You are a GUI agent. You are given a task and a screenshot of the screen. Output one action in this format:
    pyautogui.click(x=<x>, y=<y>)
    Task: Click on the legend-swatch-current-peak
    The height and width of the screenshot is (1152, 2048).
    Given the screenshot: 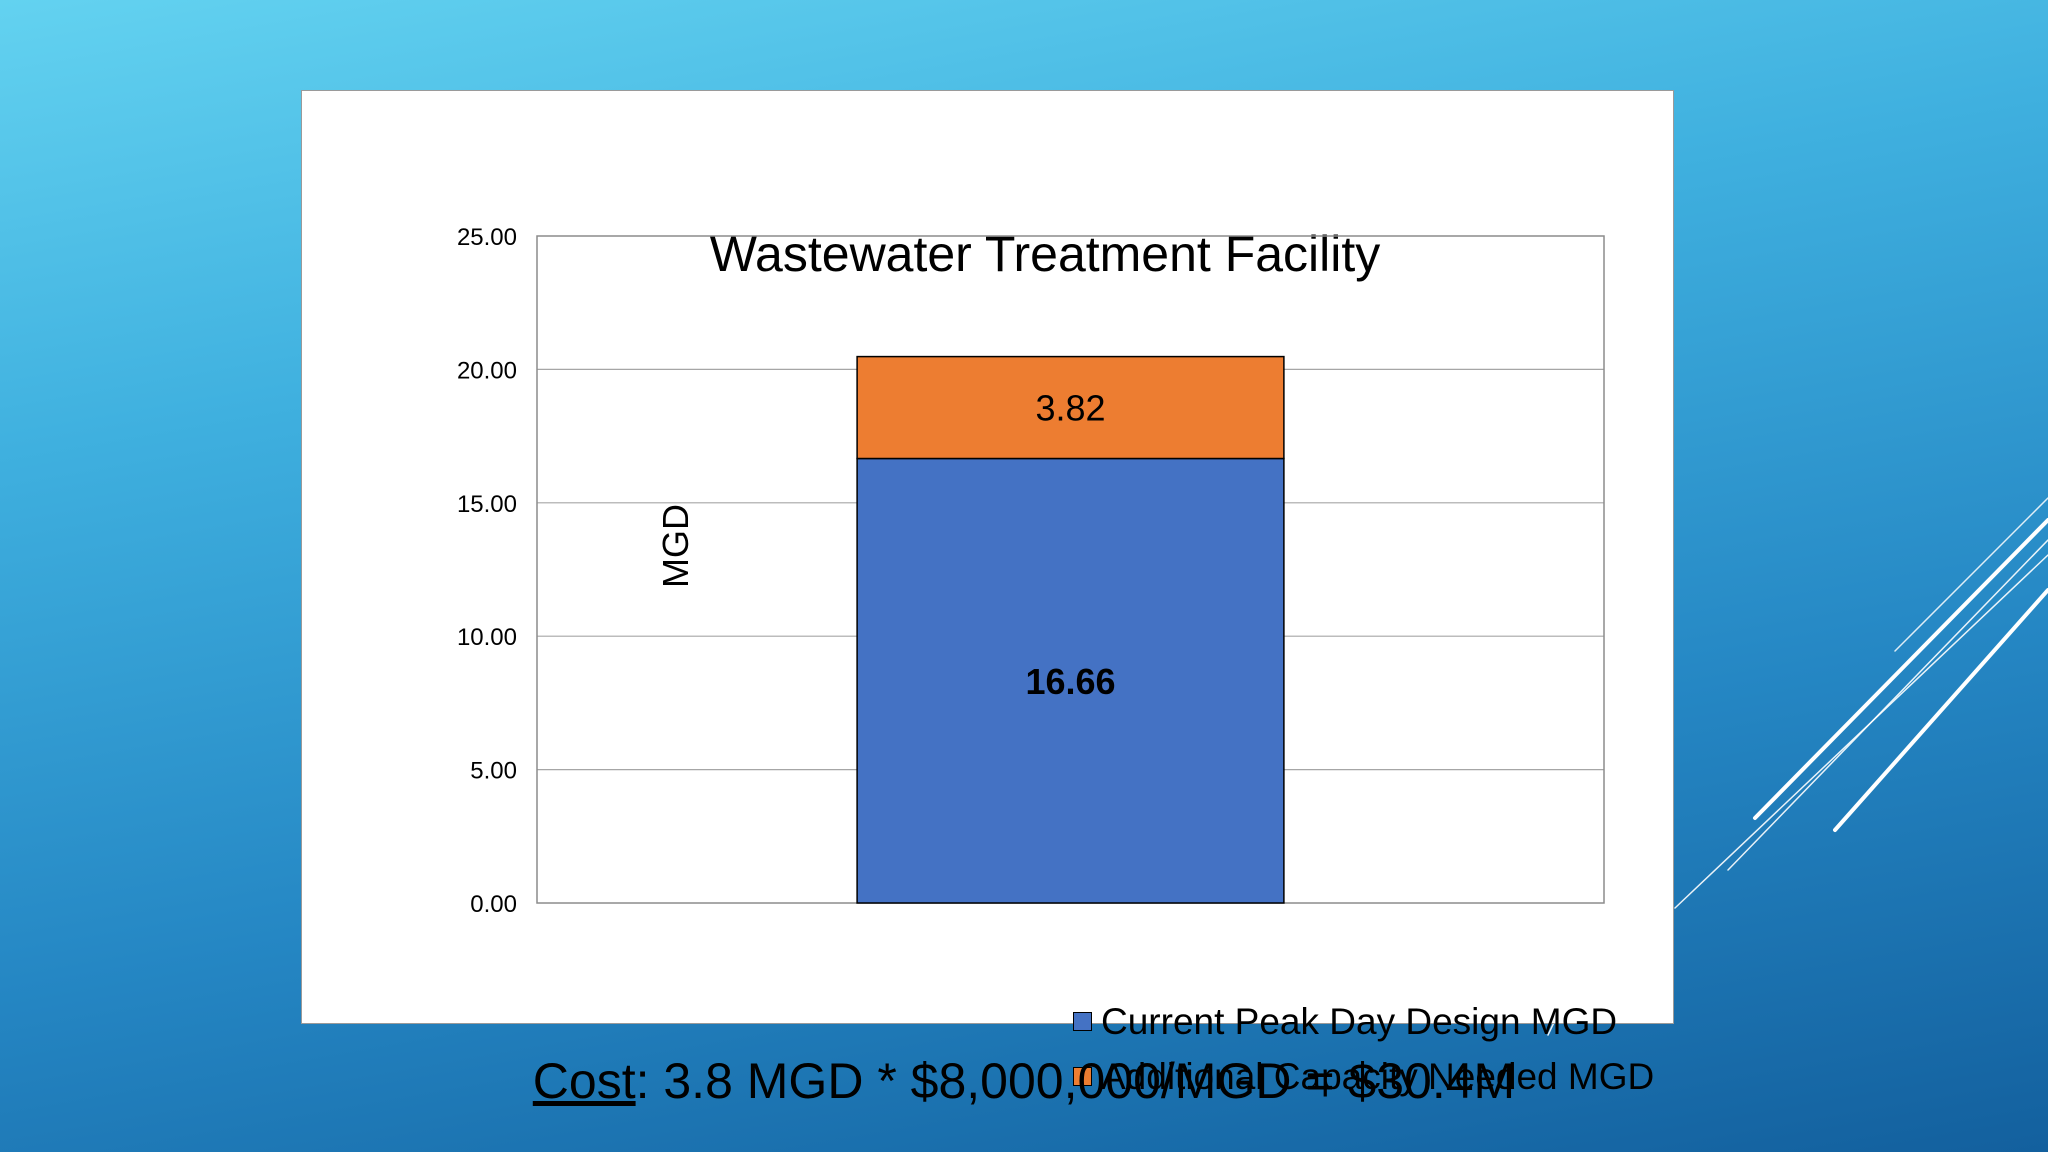 What is the action you would take?
    pyautogui.click(x=1082, y=1021)
    